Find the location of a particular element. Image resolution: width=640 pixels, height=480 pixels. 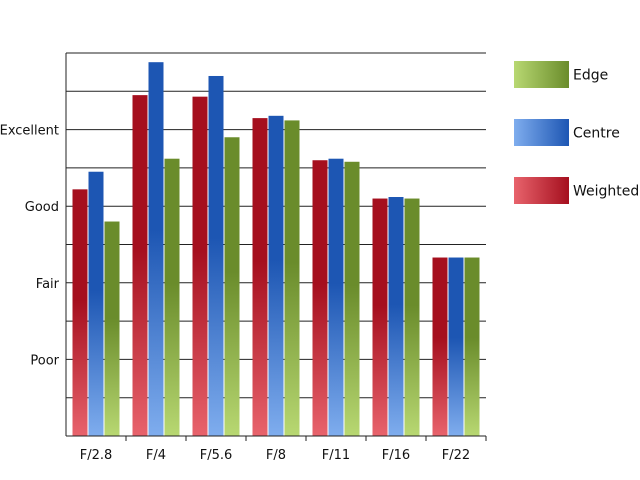

y-tick-labels: Poor Fair Good Excellent is located at coordinates (30, 246).